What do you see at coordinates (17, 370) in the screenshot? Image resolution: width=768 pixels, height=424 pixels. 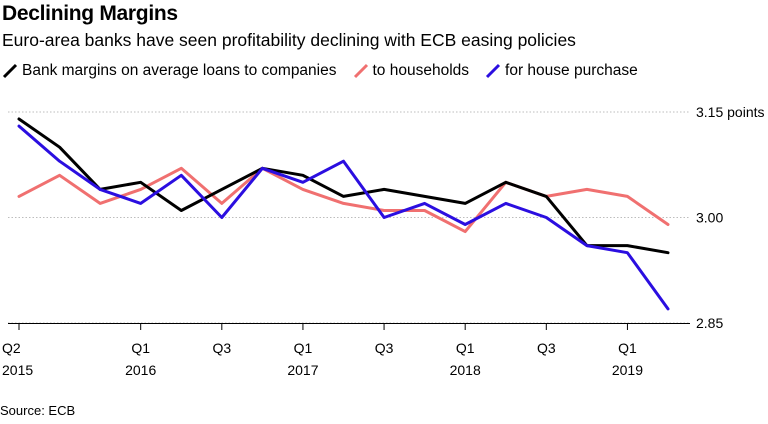 I see `x-tick-label-year: 2015` at bounding box center [17, 370].